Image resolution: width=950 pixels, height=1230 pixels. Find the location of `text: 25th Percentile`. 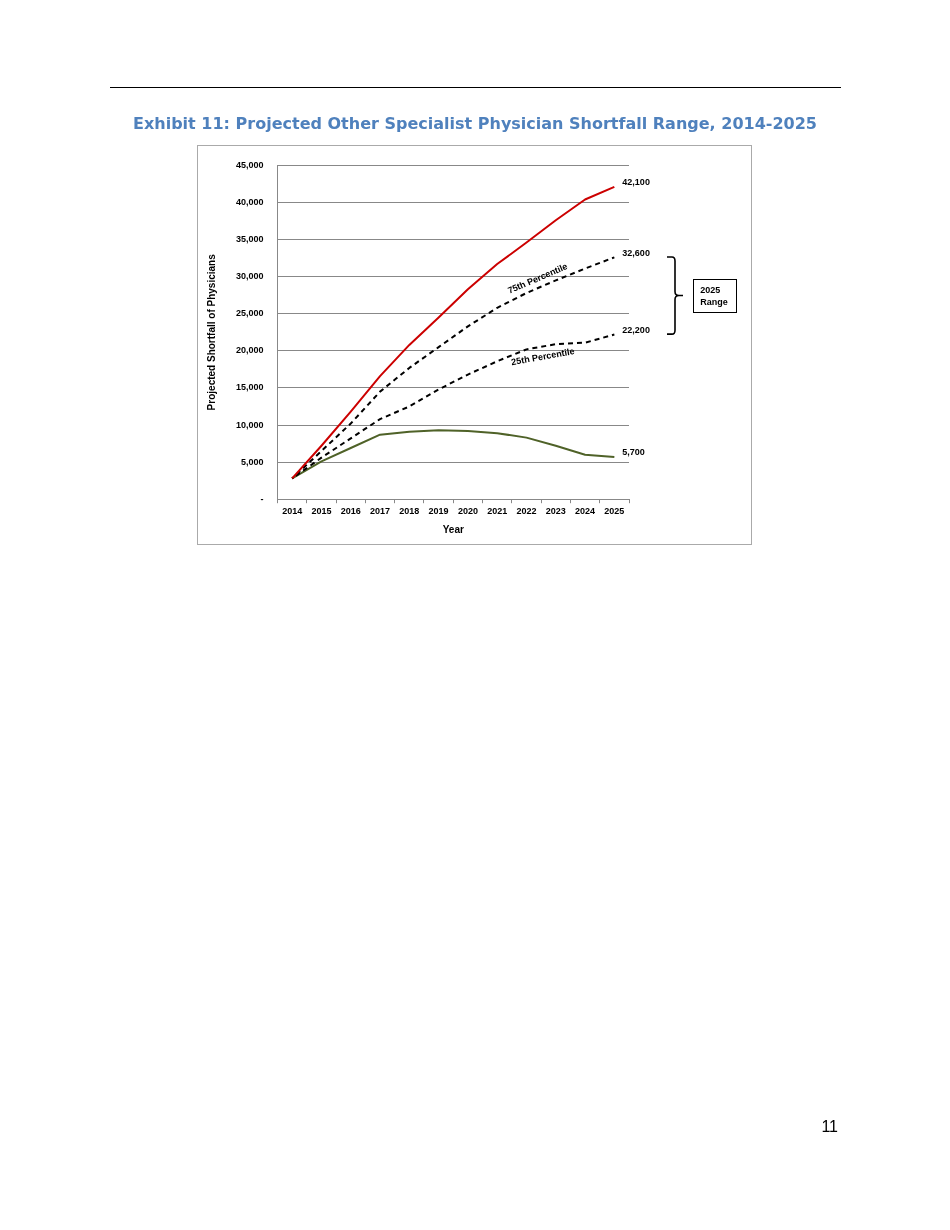

text: 25th Percentile is located at coordinates (543, 357).